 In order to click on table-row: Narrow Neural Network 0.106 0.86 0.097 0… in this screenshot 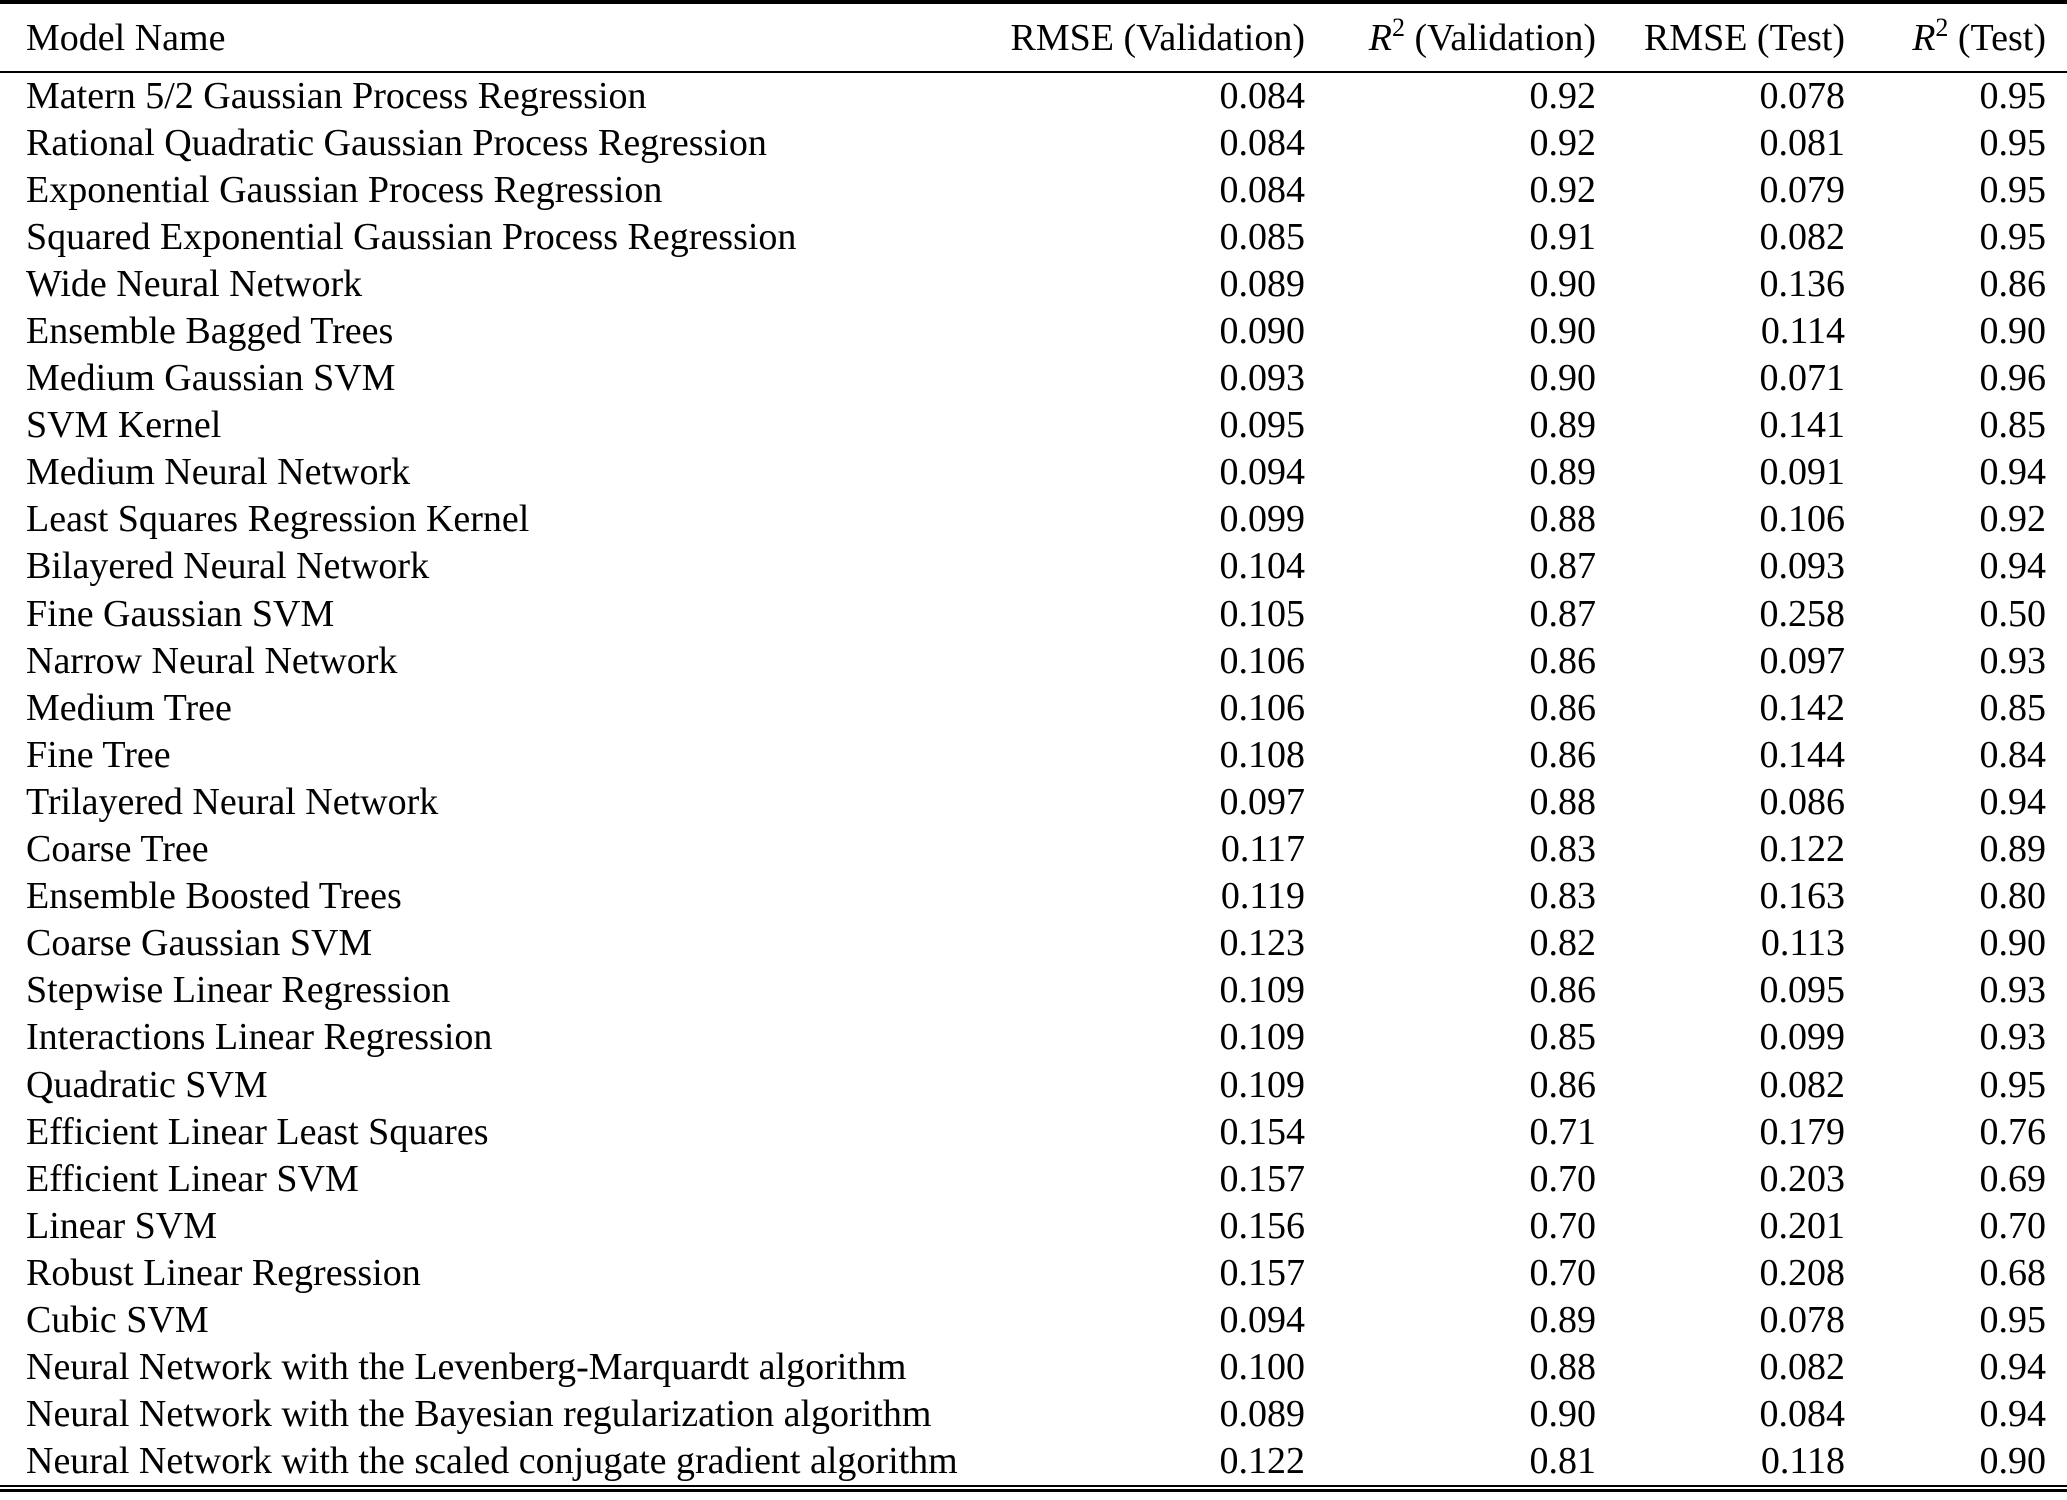, I will do `click(1033, 660)`.